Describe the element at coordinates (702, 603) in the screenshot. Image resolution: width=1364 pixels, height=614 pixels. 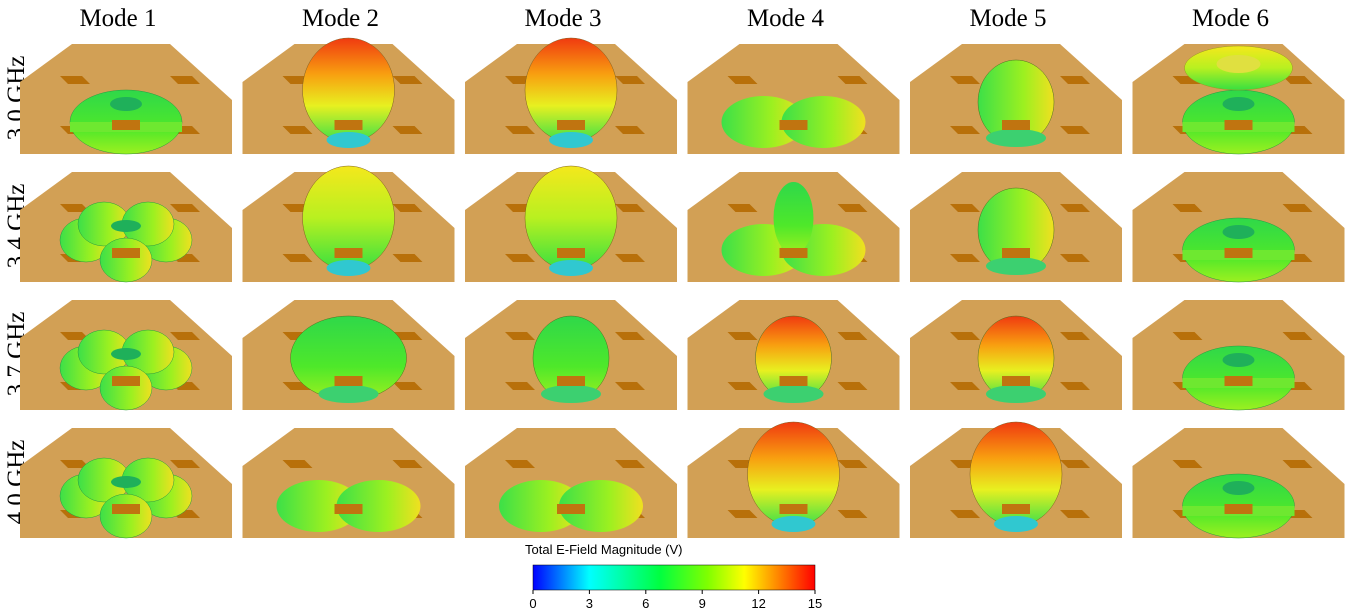
I see `tick-label: 9` at that location.